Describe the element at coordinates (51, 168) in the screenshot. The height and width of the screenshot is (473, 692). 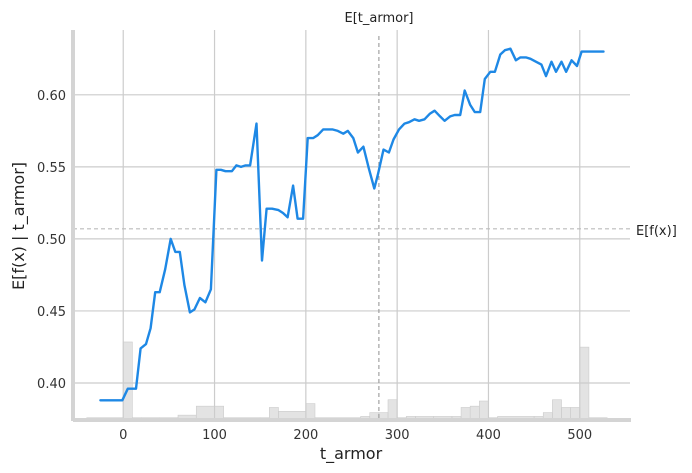
I see `y-tick-label: 0.55` at that location.